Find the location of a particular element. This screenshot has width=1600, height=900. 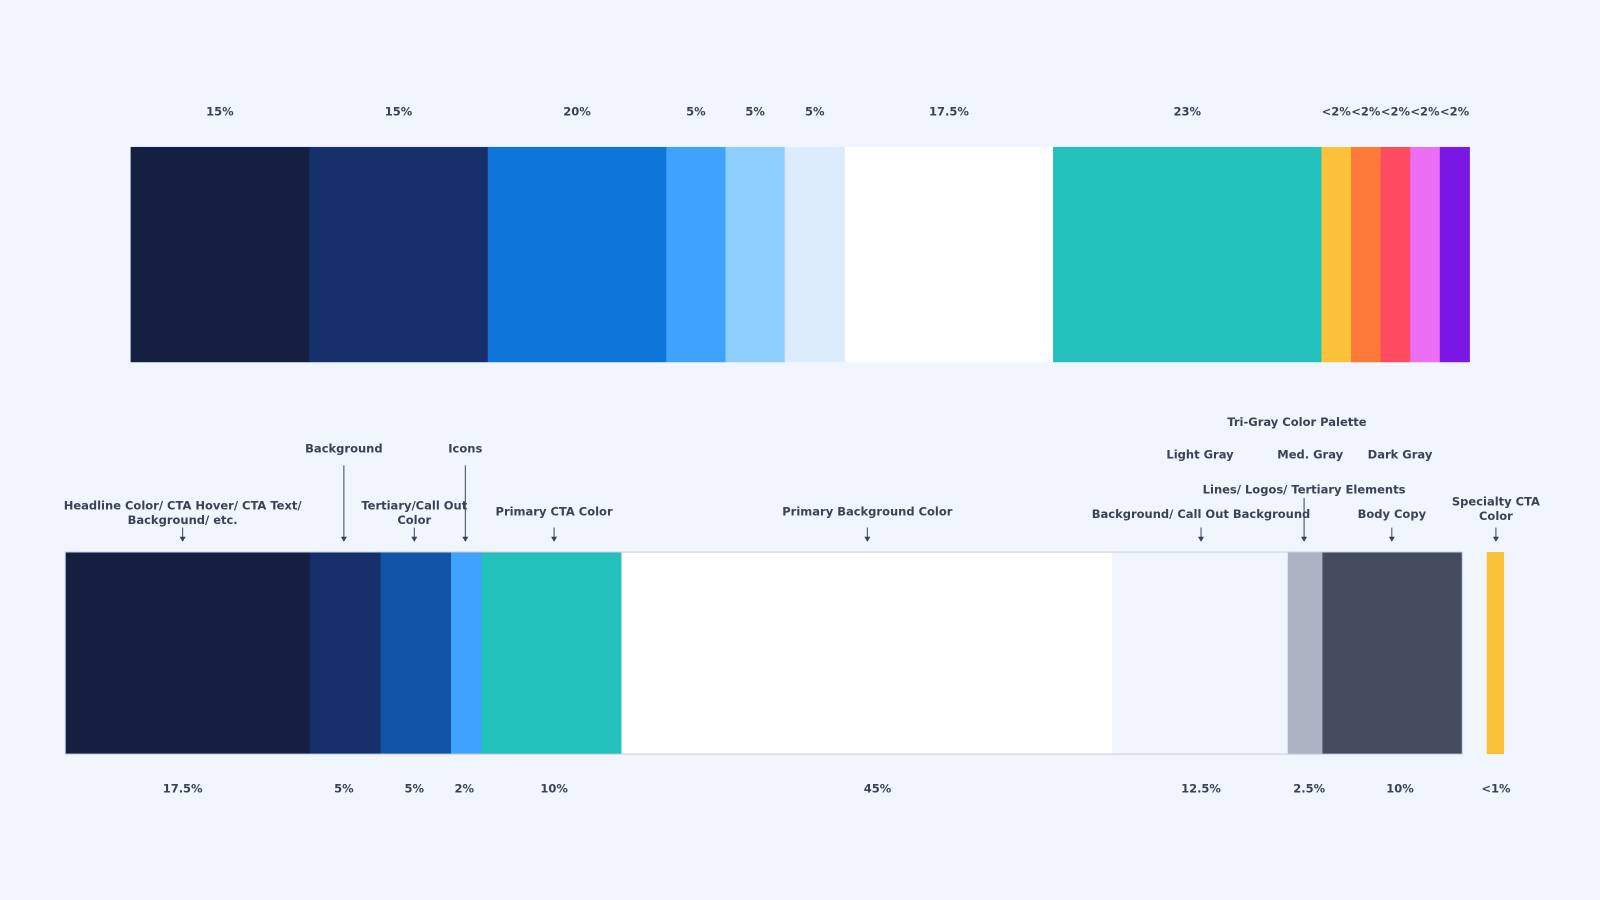

annotation-label: Body Copy is located at coordinates (1392, 514).